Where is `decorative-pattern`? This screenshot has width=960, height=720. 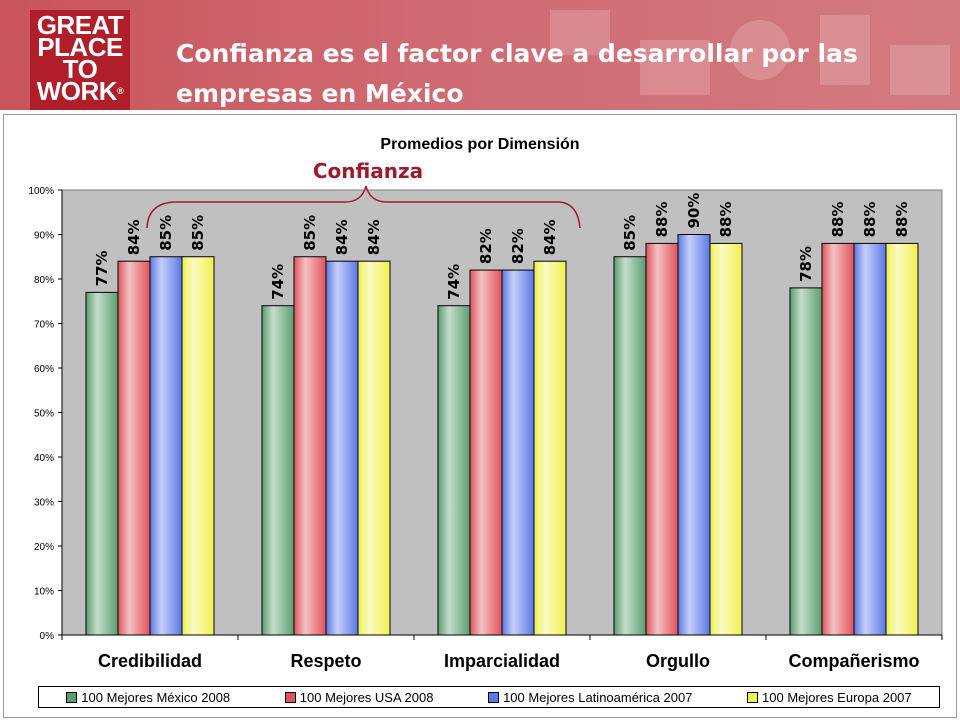
decorative-pattern is located at coordinates (750, 52).